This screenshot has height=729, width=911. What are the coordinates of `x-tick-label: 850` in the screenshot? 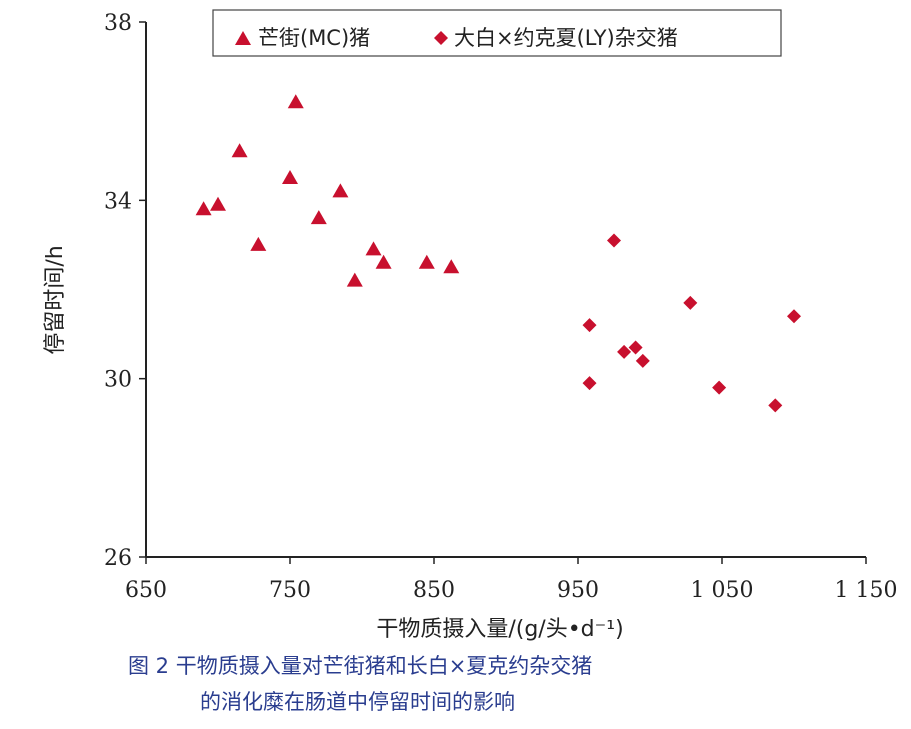 It's located at (434, 590).